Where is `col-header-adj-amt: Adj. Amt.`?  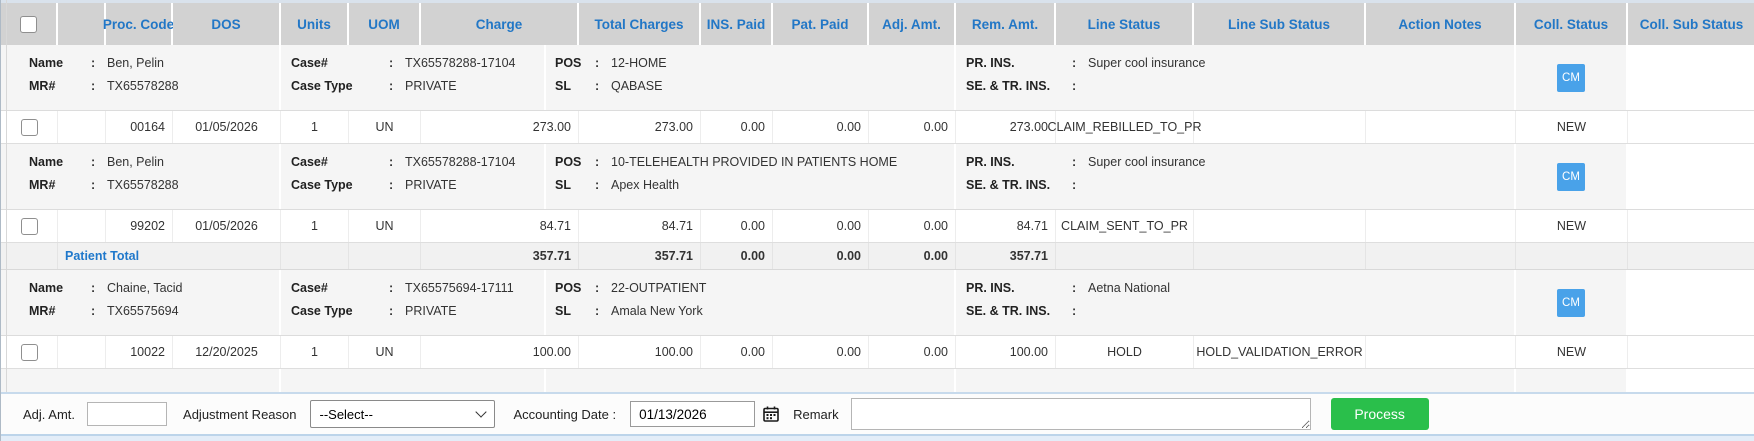 col-header-adj-amt: Adj. Amt. is located at coordinates (912, 24).